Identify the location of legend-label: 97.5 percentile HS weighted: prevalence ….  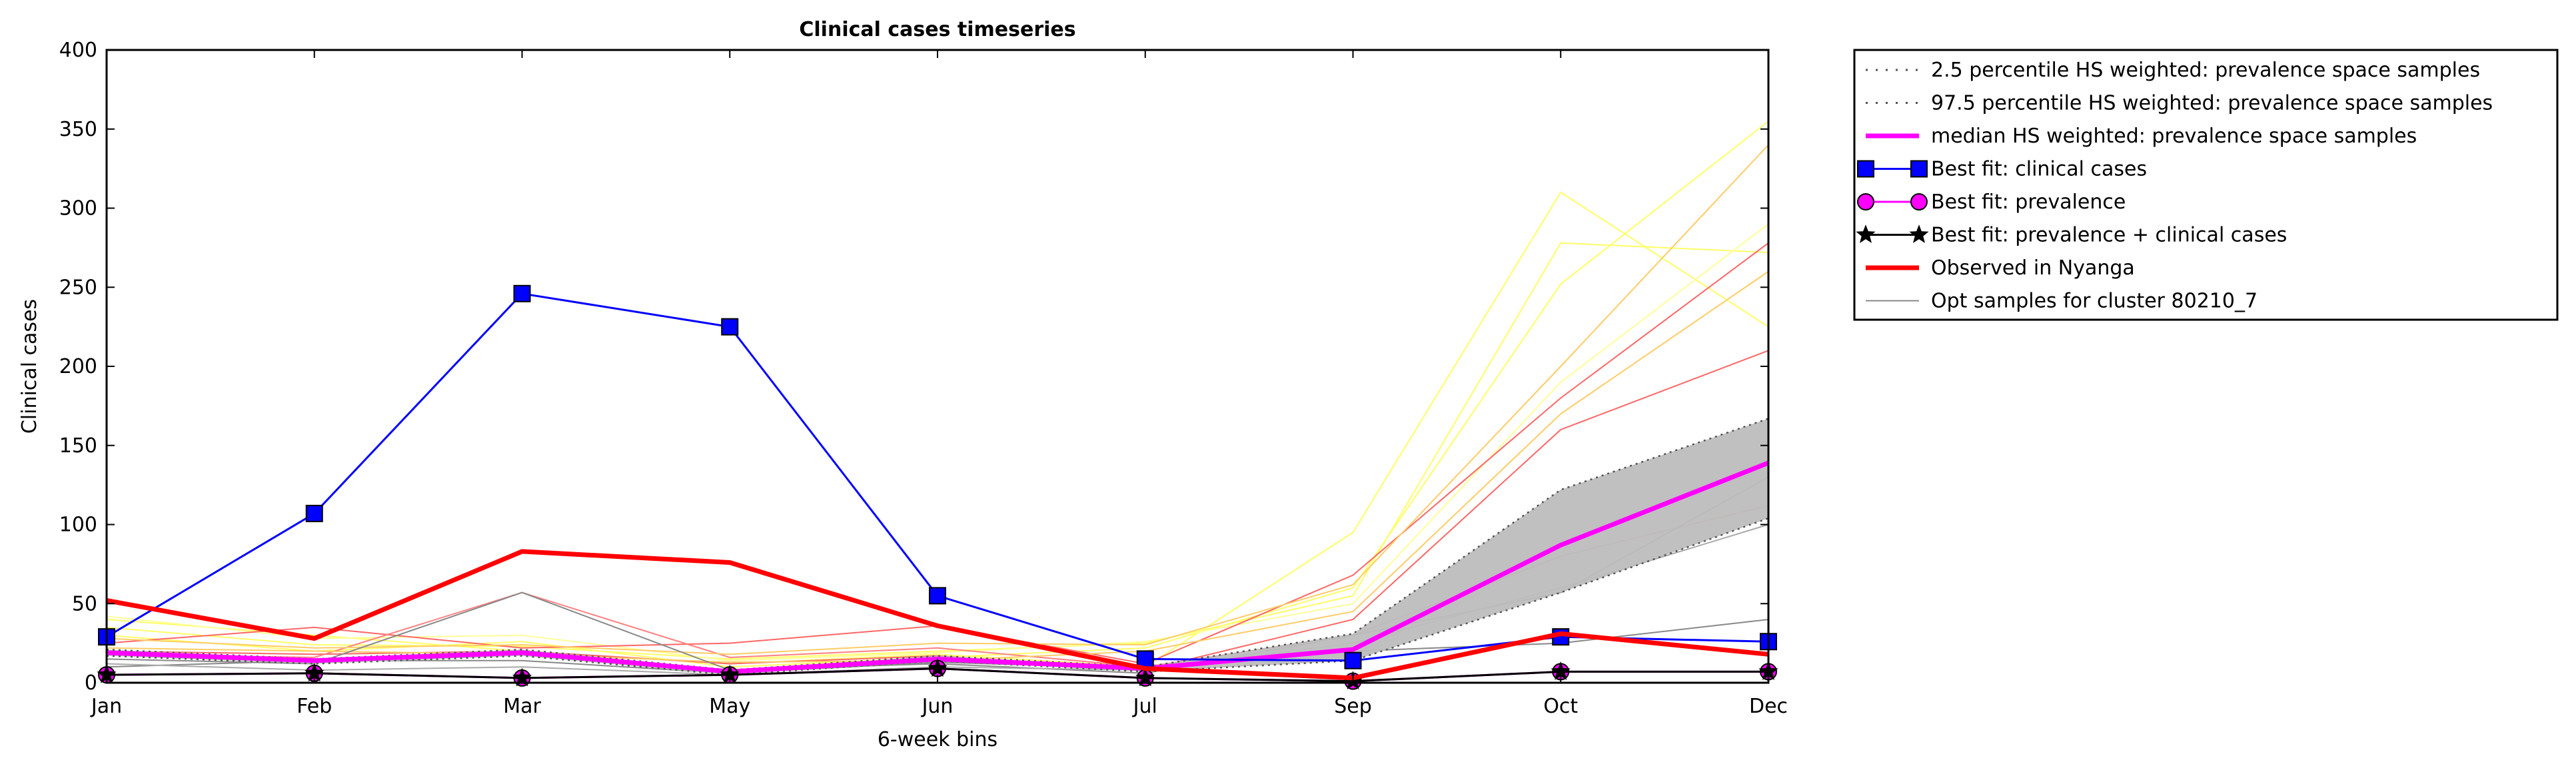
(2212, 103).